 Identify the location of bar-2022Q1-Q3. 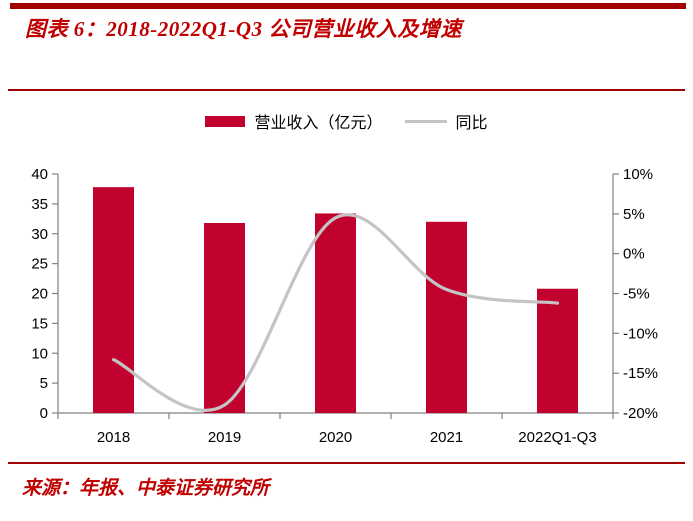
(557, 350).